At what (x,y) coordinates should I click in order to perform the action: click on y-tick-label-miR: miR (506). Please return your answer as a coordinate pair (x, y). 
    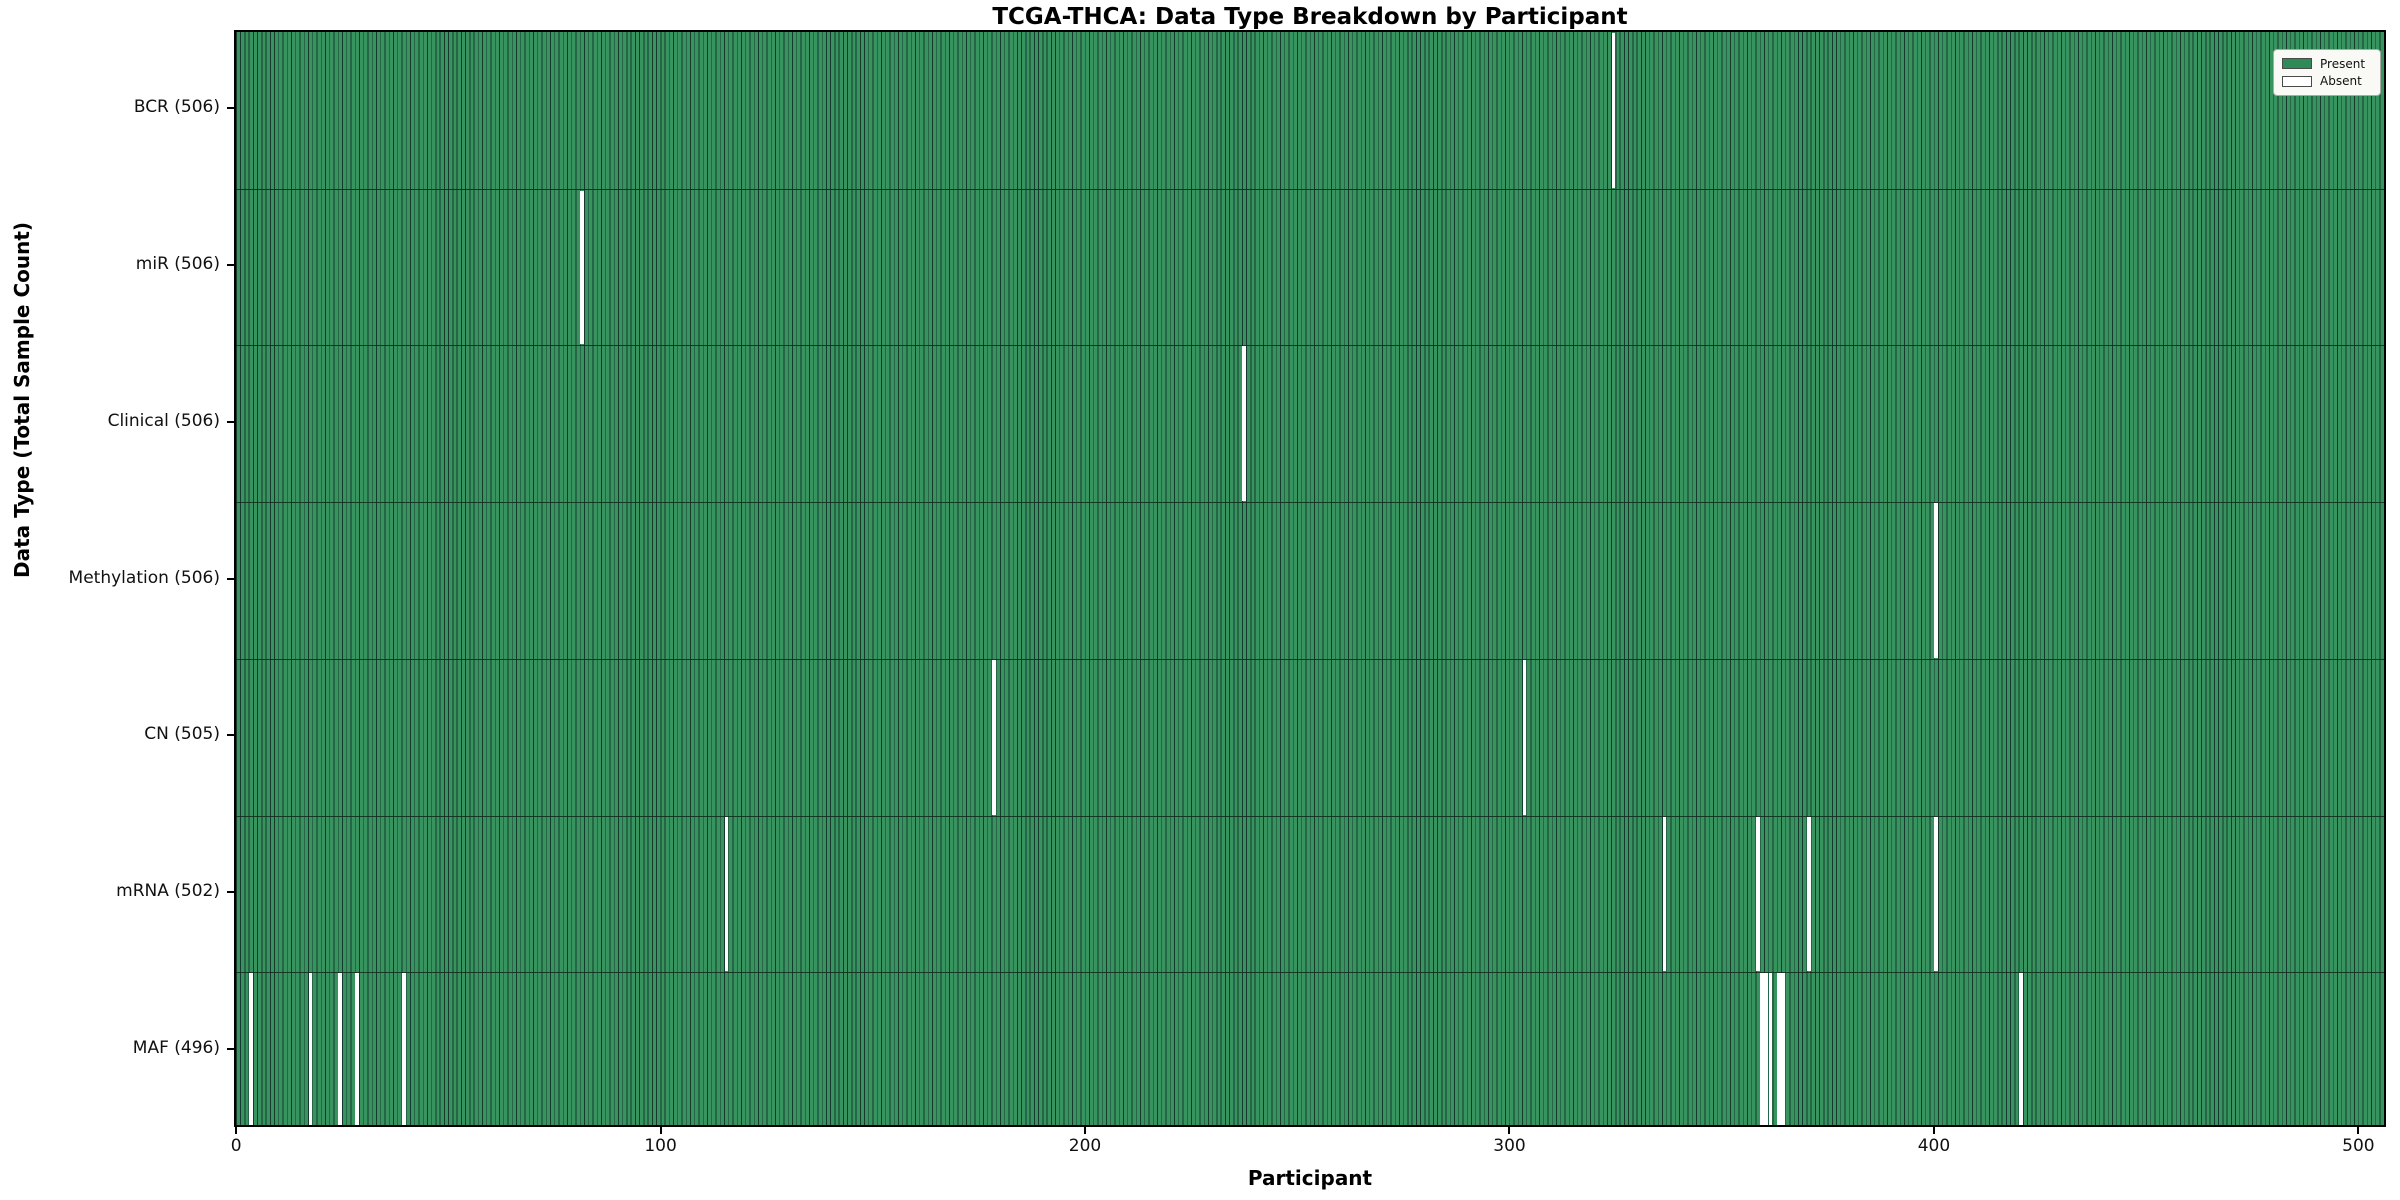
    Looking at the image, I should click on (177, 264).